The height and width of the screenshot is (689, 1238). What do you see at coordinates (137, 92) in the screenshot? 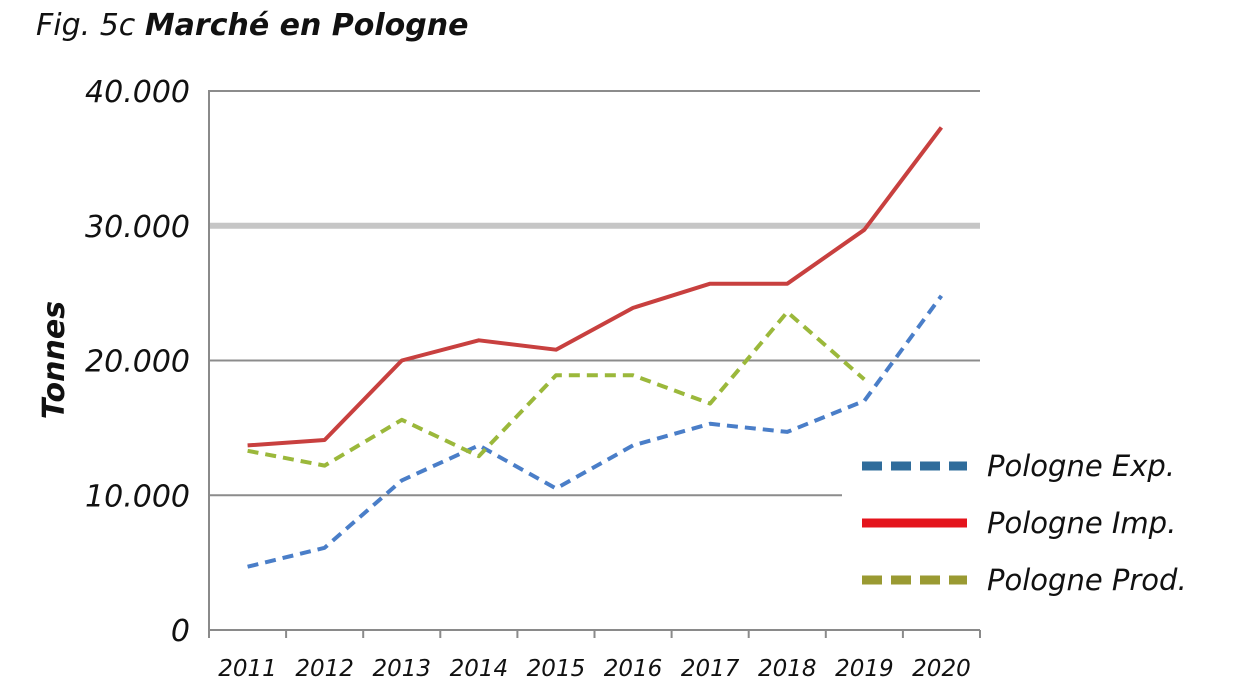
I see `y-tick-label: 40.000` at bounding box center [137, 92].